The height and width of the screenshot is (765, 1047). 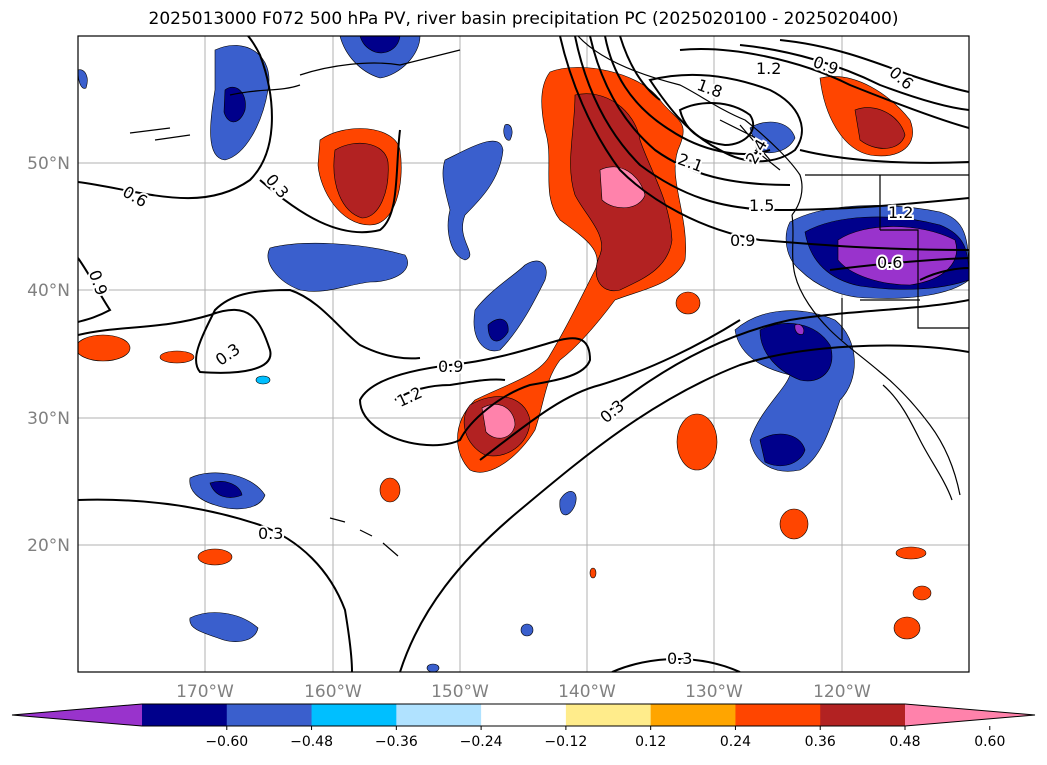 I want to click on colorbar-tick-label: 0.12, so click(x=650, y=742).